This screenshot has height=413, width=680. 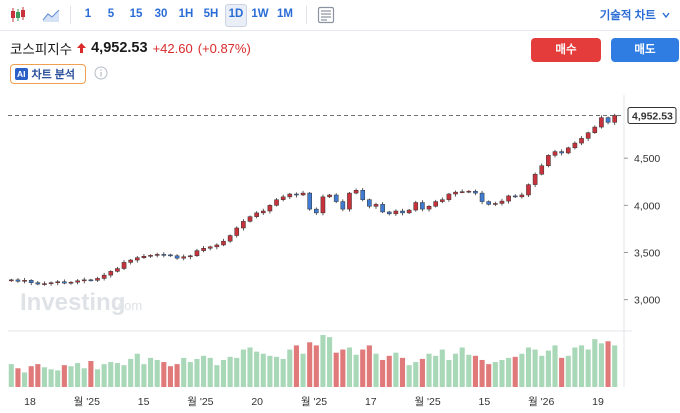 What do you see at coordinates (340, 15) in the screenshot?
I see `chart-toolbar: 1 5 15 30 1H 5H 1D 1W 1M 기술적 차트` at bounding box center [340, 15].